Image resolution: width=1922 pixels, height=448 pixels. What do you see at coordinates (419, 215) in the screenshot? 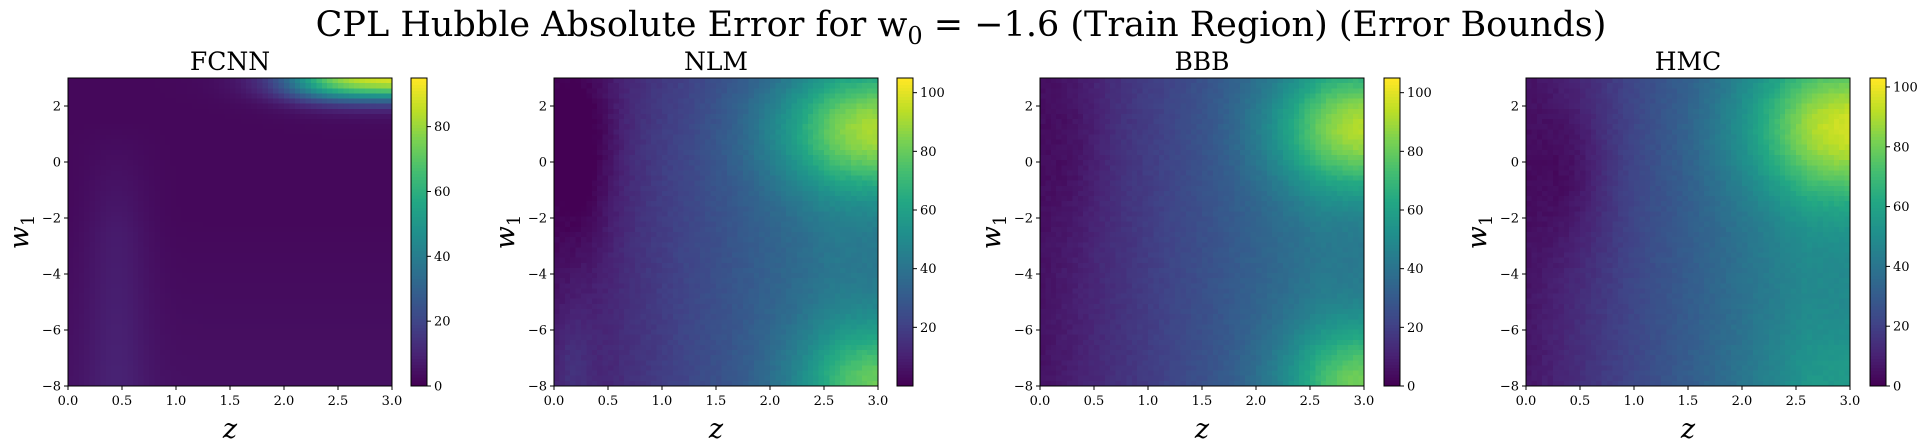
I see `colorbar-step` at bounding box center [419, 215].